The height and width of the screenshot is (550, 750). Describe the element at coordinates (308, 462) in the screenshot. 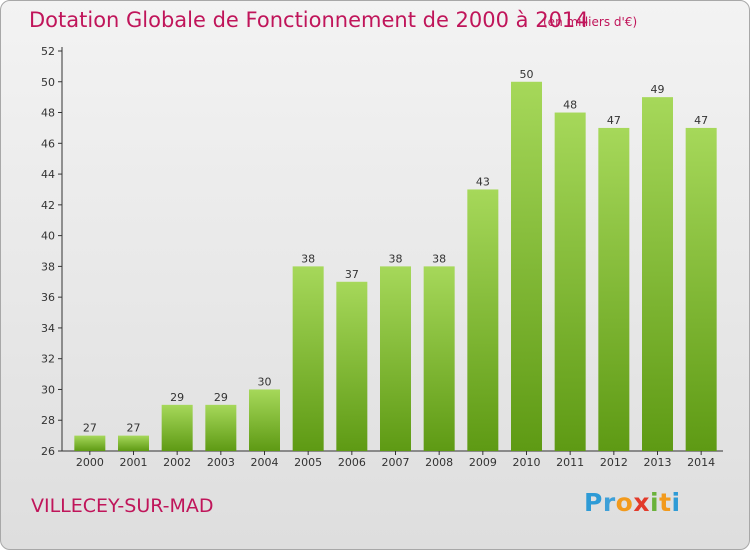

I see `x-tick-label: 2005` at that location.